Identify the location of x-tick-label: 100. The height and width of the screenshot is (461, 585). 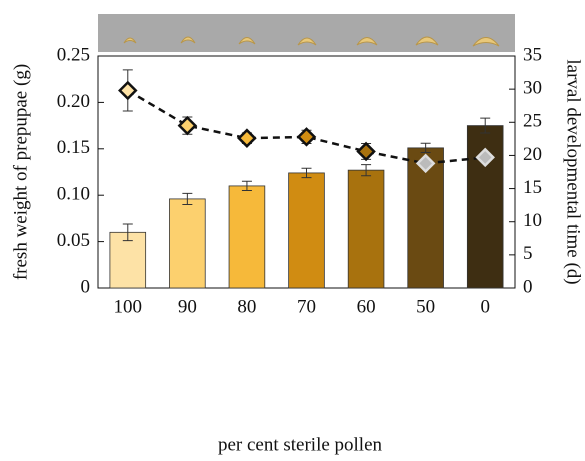
(128, 306).